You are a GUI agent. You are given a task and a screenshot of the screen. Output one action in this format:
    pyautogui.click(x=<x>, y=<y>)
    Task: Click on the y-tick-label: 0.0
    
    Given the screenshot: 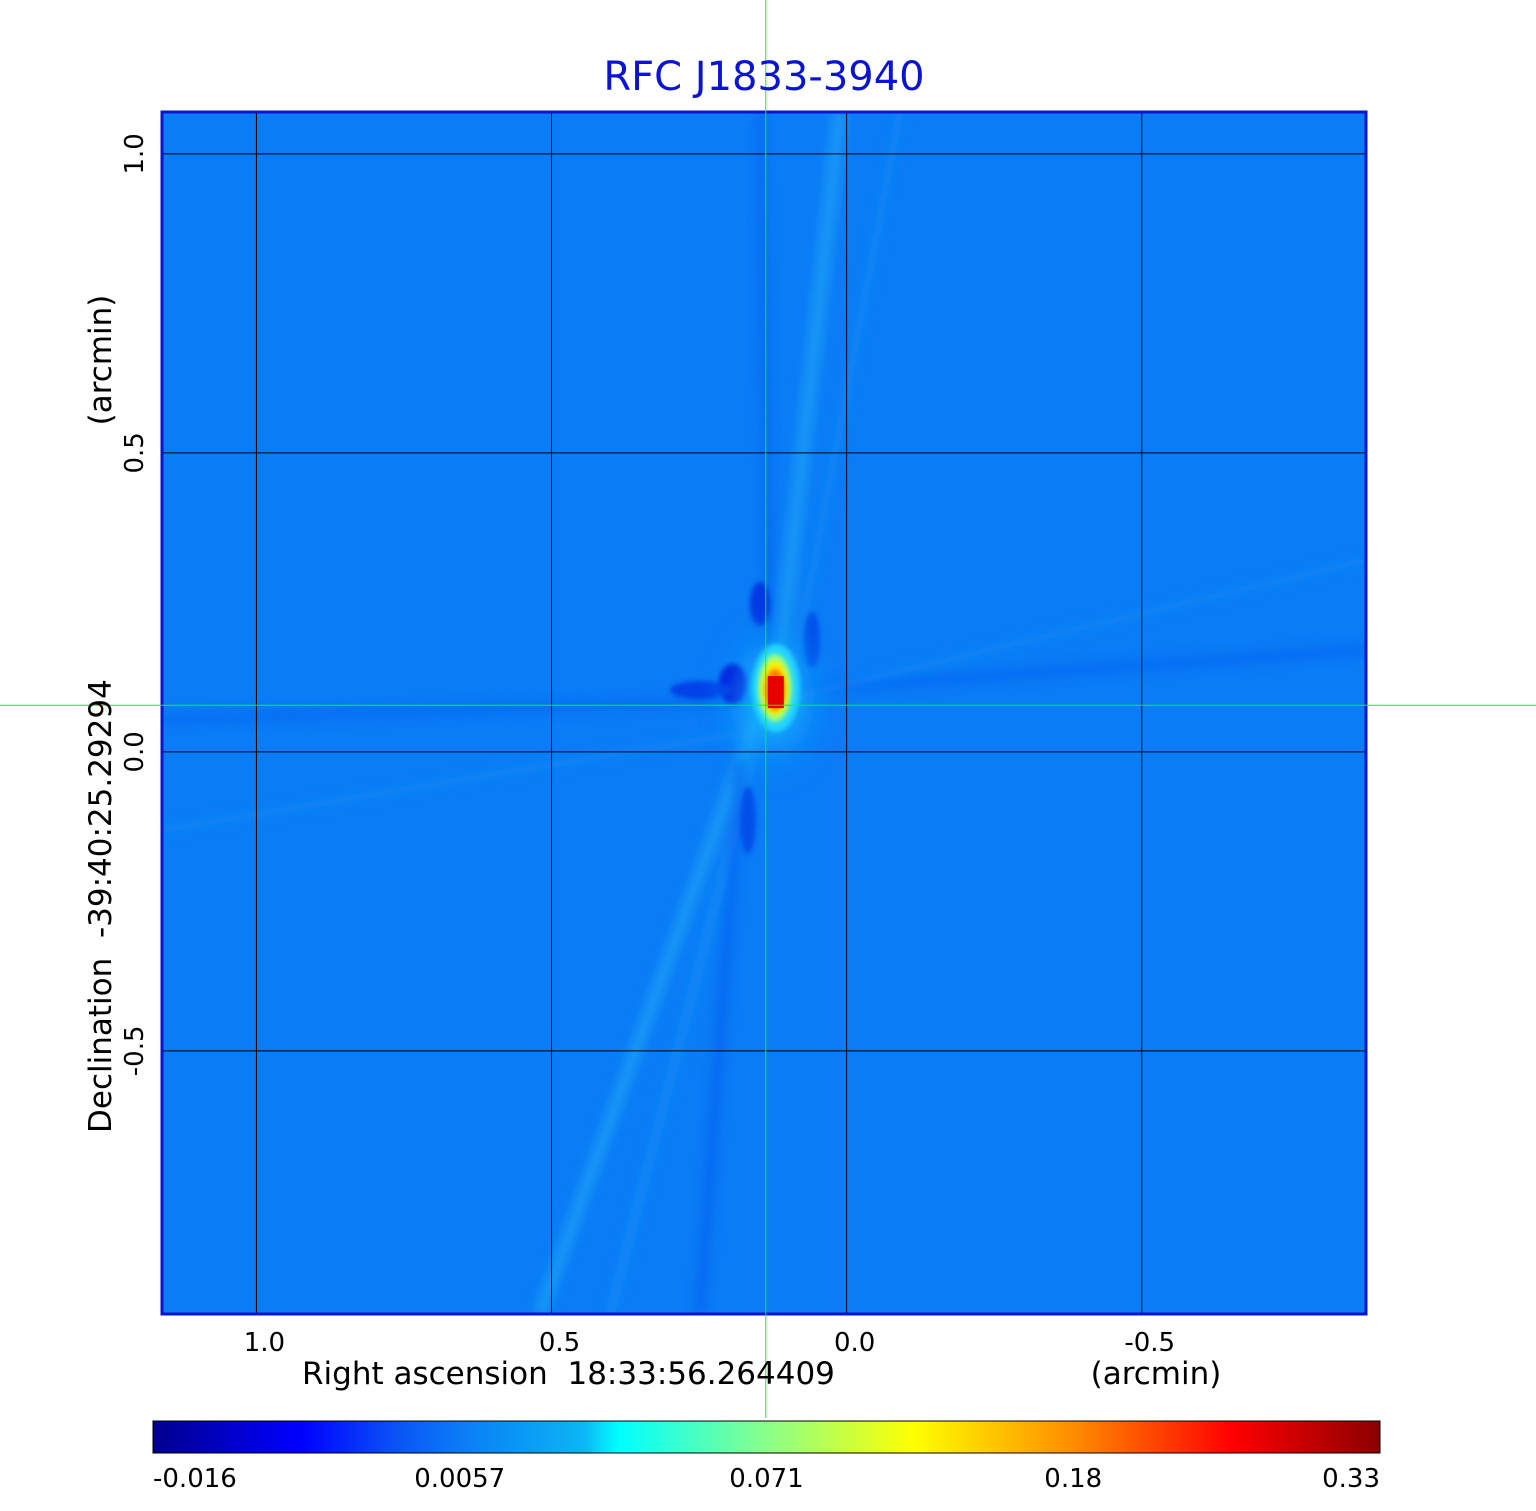 What is the action you would take?
    pyautogui.click(x=135, y=751)
    